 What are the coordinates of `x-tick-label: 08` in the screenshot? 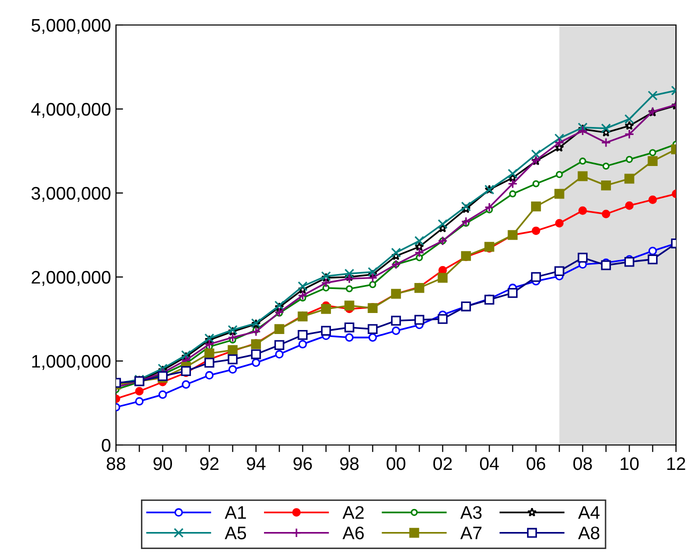 It's located at (582, 463).